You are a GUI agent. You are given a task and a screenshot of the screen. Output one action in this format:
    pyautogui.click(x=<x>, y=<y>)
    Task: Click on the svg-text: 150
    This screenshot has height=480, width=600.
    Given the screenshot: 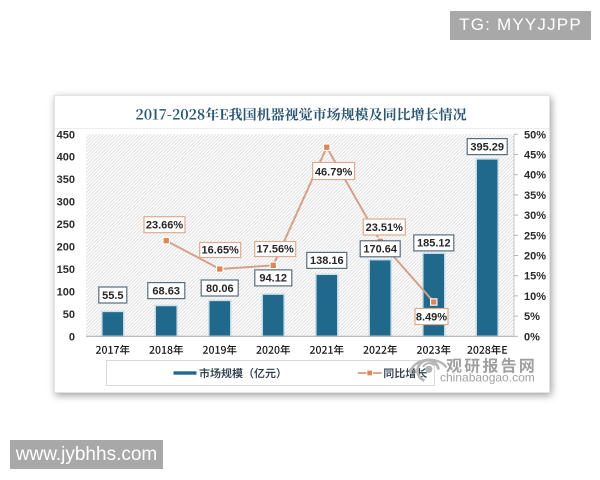 What is the action you would take?
    pyautogui.click(x=66, y=270)
    